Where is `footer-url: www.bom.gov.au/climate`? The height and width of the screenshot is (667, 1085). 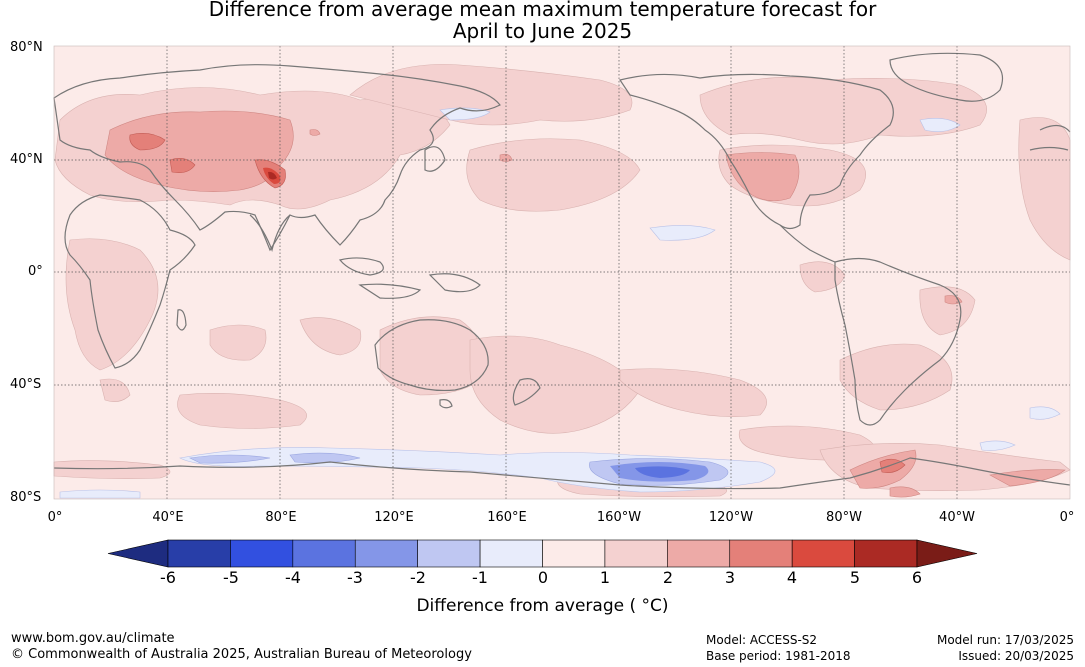 footer-url: www.bom.gov.au/climate is located at coordinates (93, 638).